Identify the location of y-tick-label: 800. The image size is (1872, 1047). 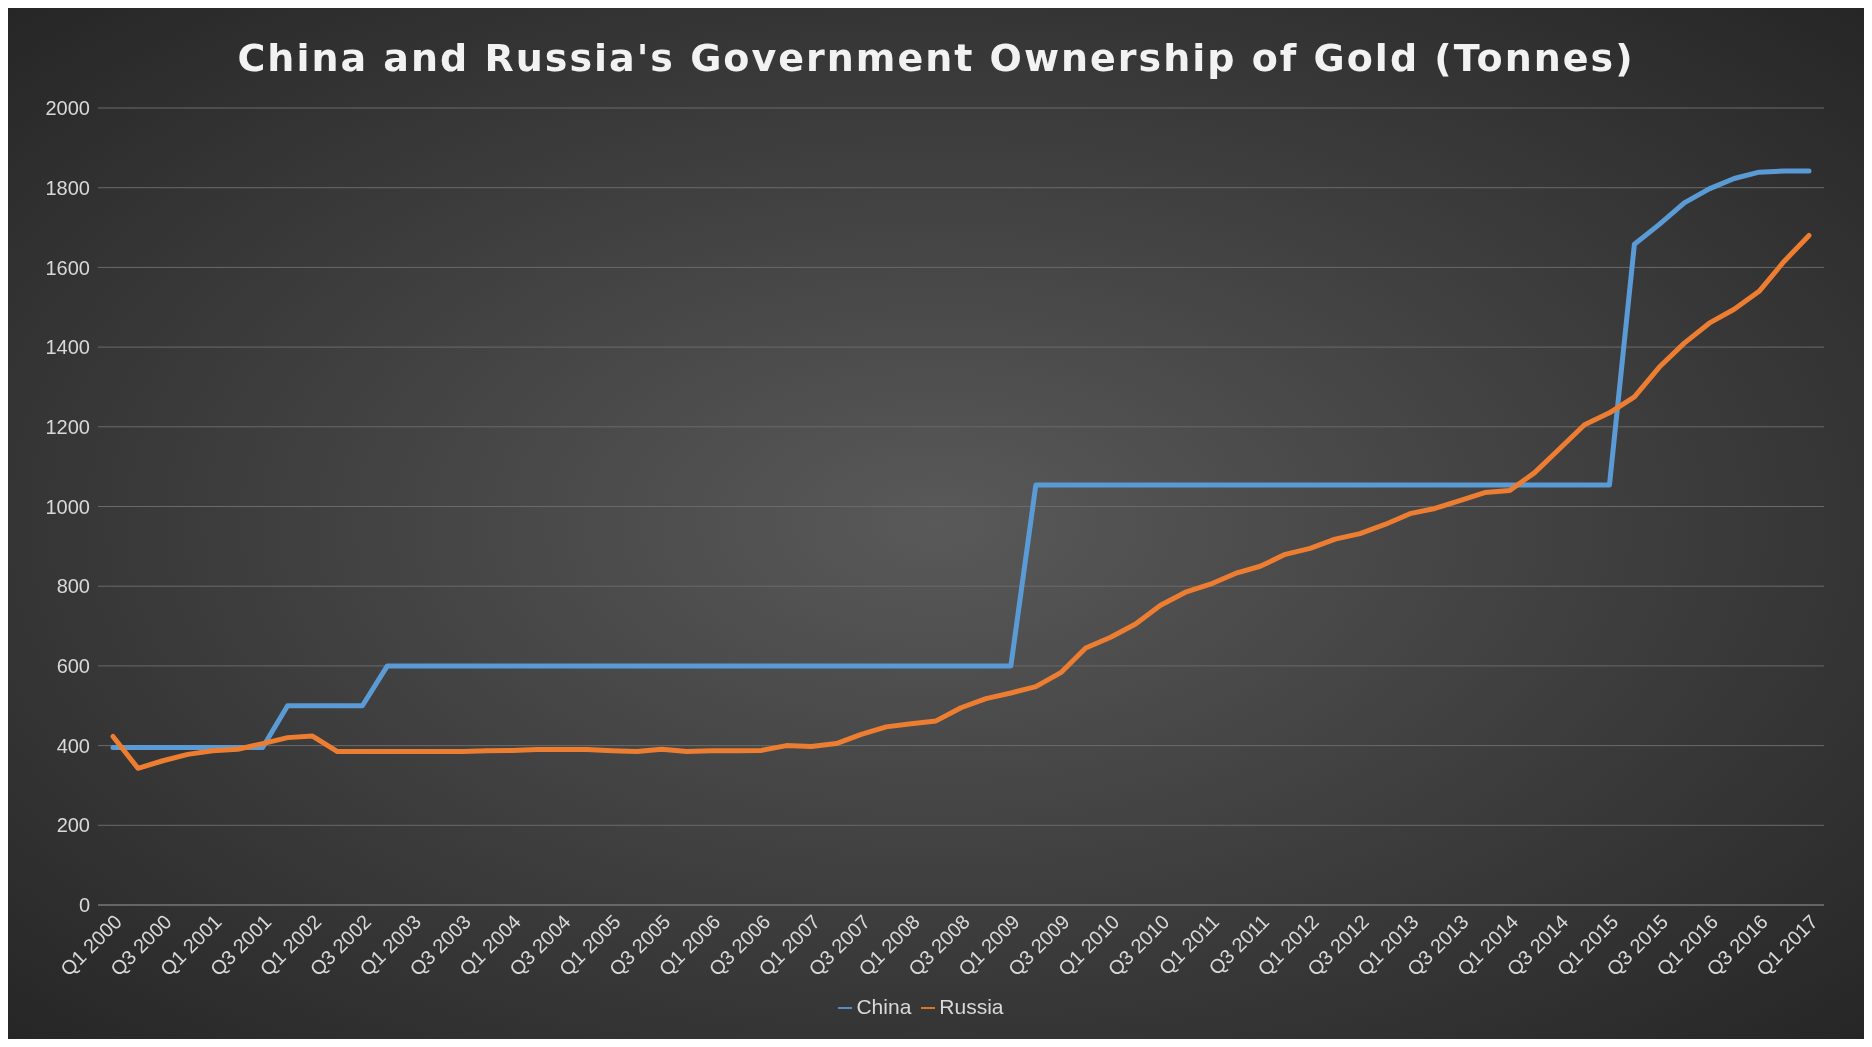
(73, 586).